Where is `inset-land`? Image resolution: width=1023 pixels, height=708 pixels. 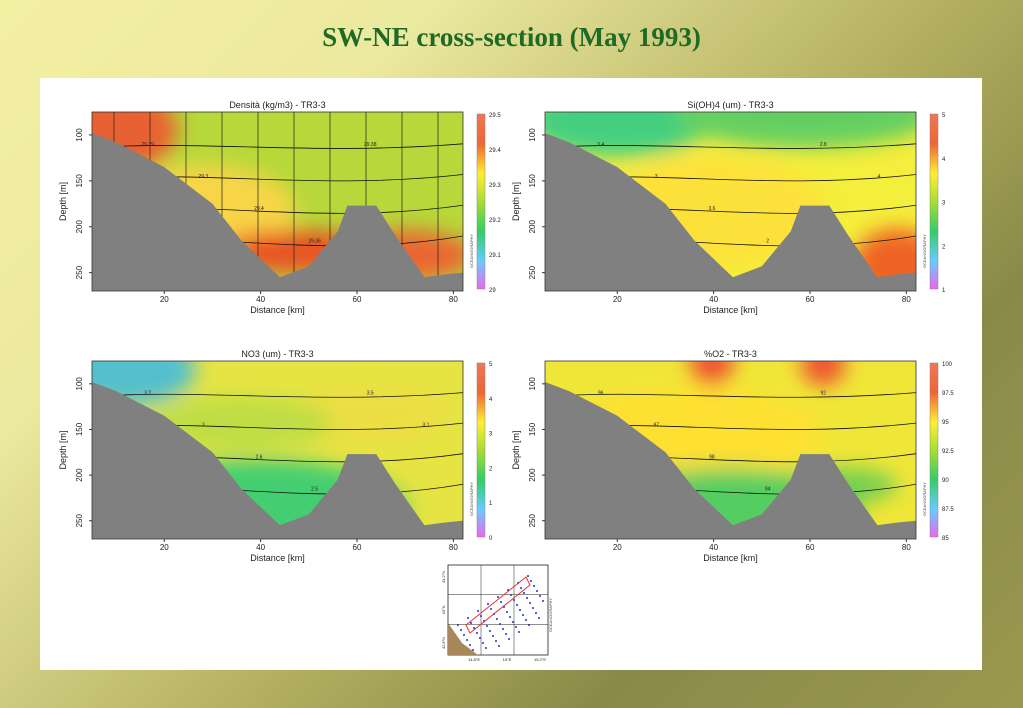 inset-land is located at coordinates (463, 639).